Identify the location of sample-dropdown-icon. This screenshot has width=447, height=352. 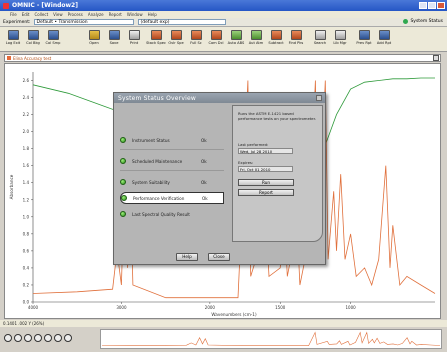
(436, 58).